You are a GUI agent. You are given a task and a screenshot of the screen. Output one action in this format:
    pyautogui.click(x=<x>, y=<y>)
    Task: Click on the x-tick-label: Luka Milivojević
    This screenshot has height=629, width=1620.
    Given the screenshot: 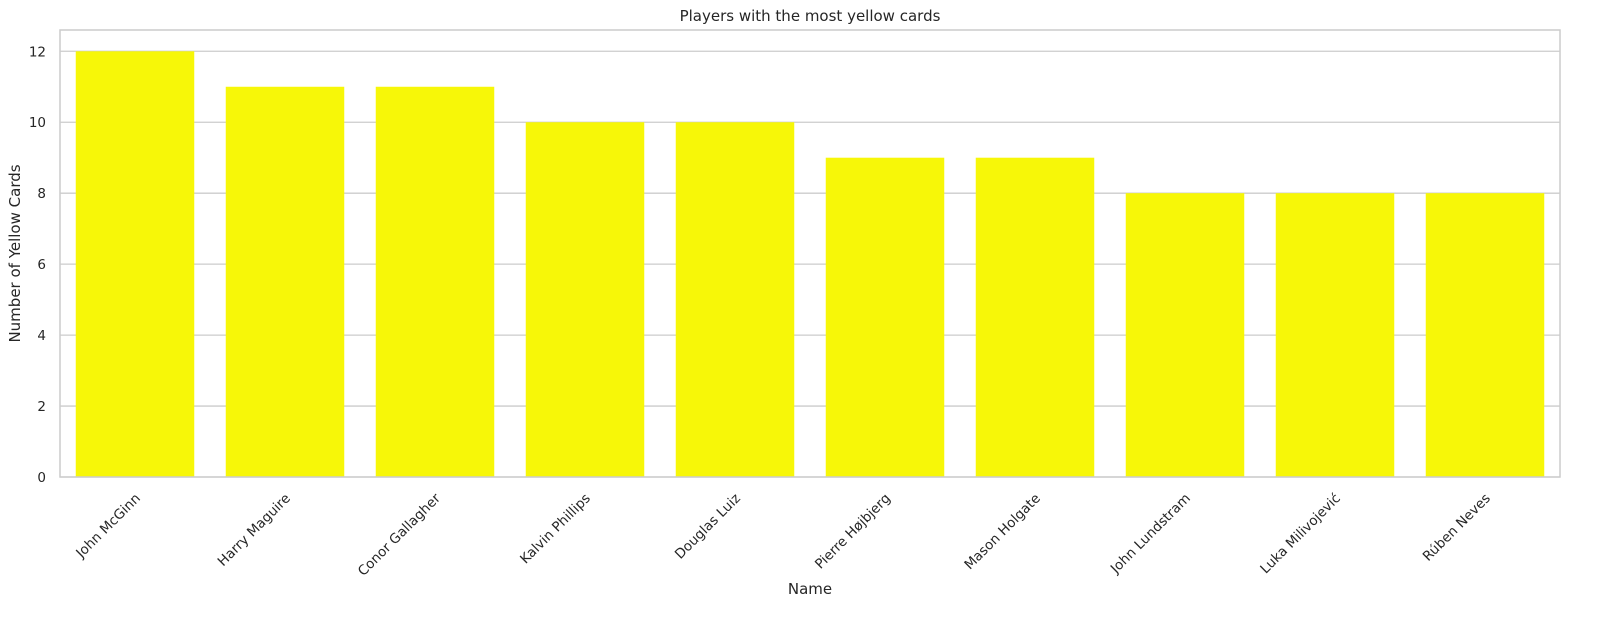 What is the action you would take?
    pyautogui.click(x=1300, y=534)
    